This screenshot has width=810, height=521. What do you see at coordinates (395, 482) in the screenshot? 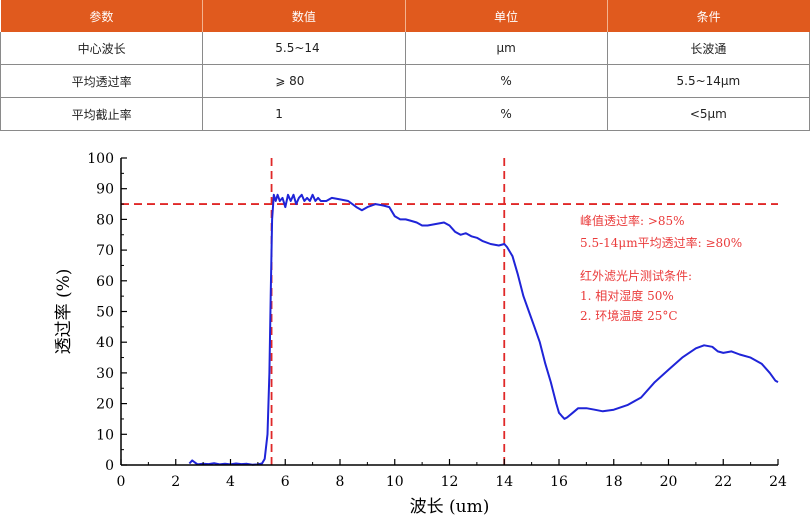
I see `x-tick-label: 10` at bounding box center [395, 482].